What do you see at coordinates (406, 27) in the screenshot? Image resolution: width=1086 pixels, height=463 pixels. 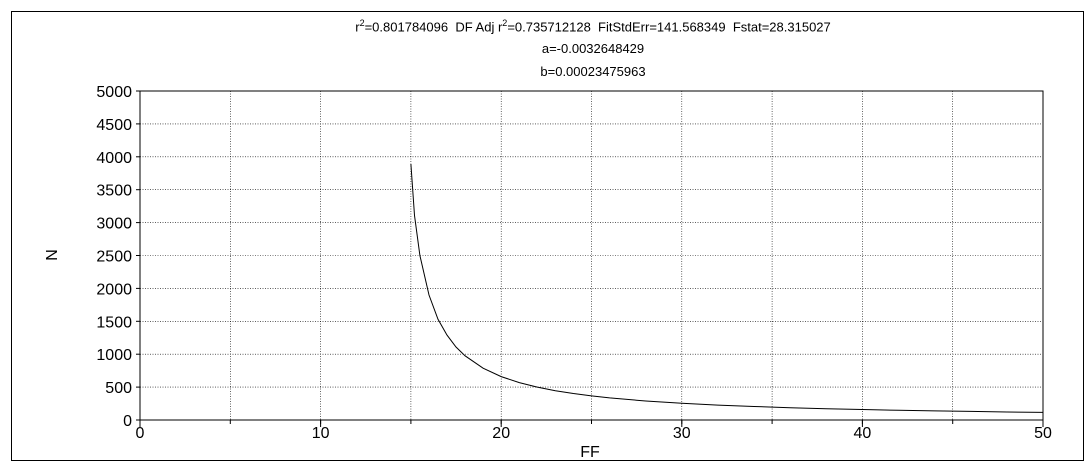 I see `r2-value: =0.801784096` at bounding box center [406, 27].